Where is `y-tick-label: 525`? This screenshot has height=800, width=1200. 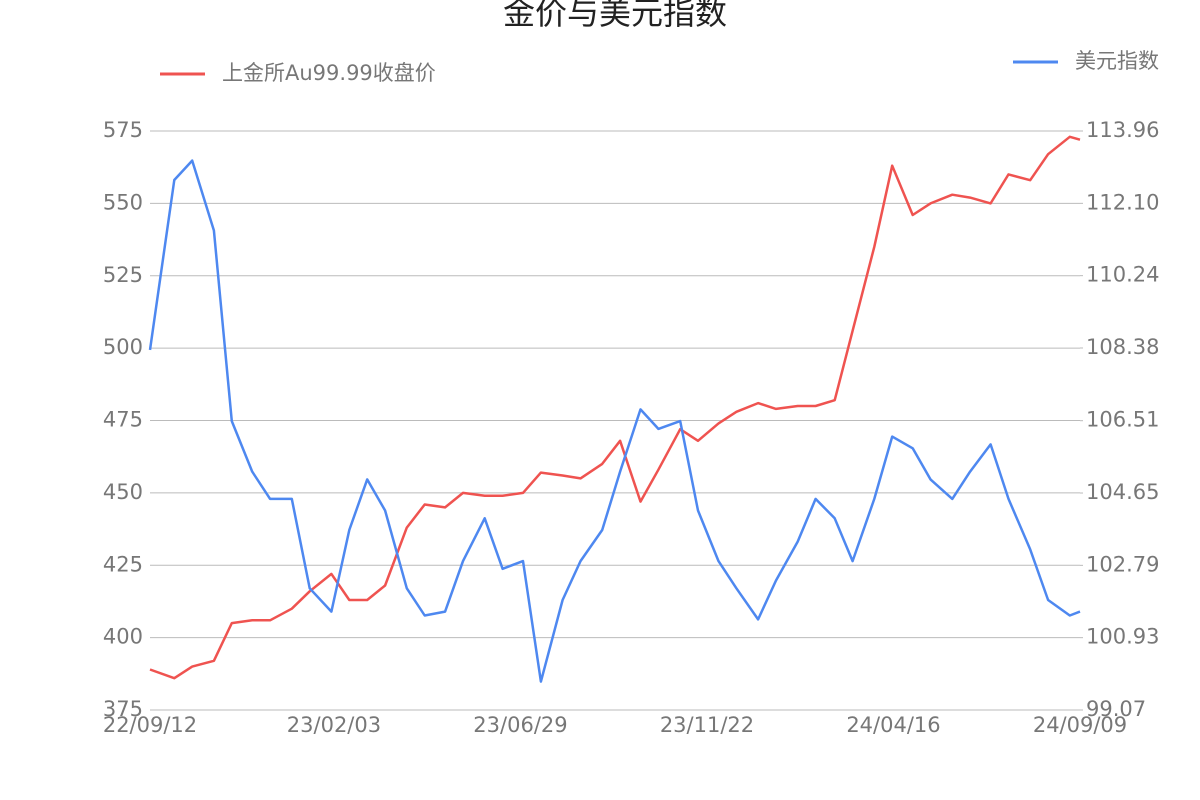
y-tick-label: 525 is located at coordinates (123, 275).